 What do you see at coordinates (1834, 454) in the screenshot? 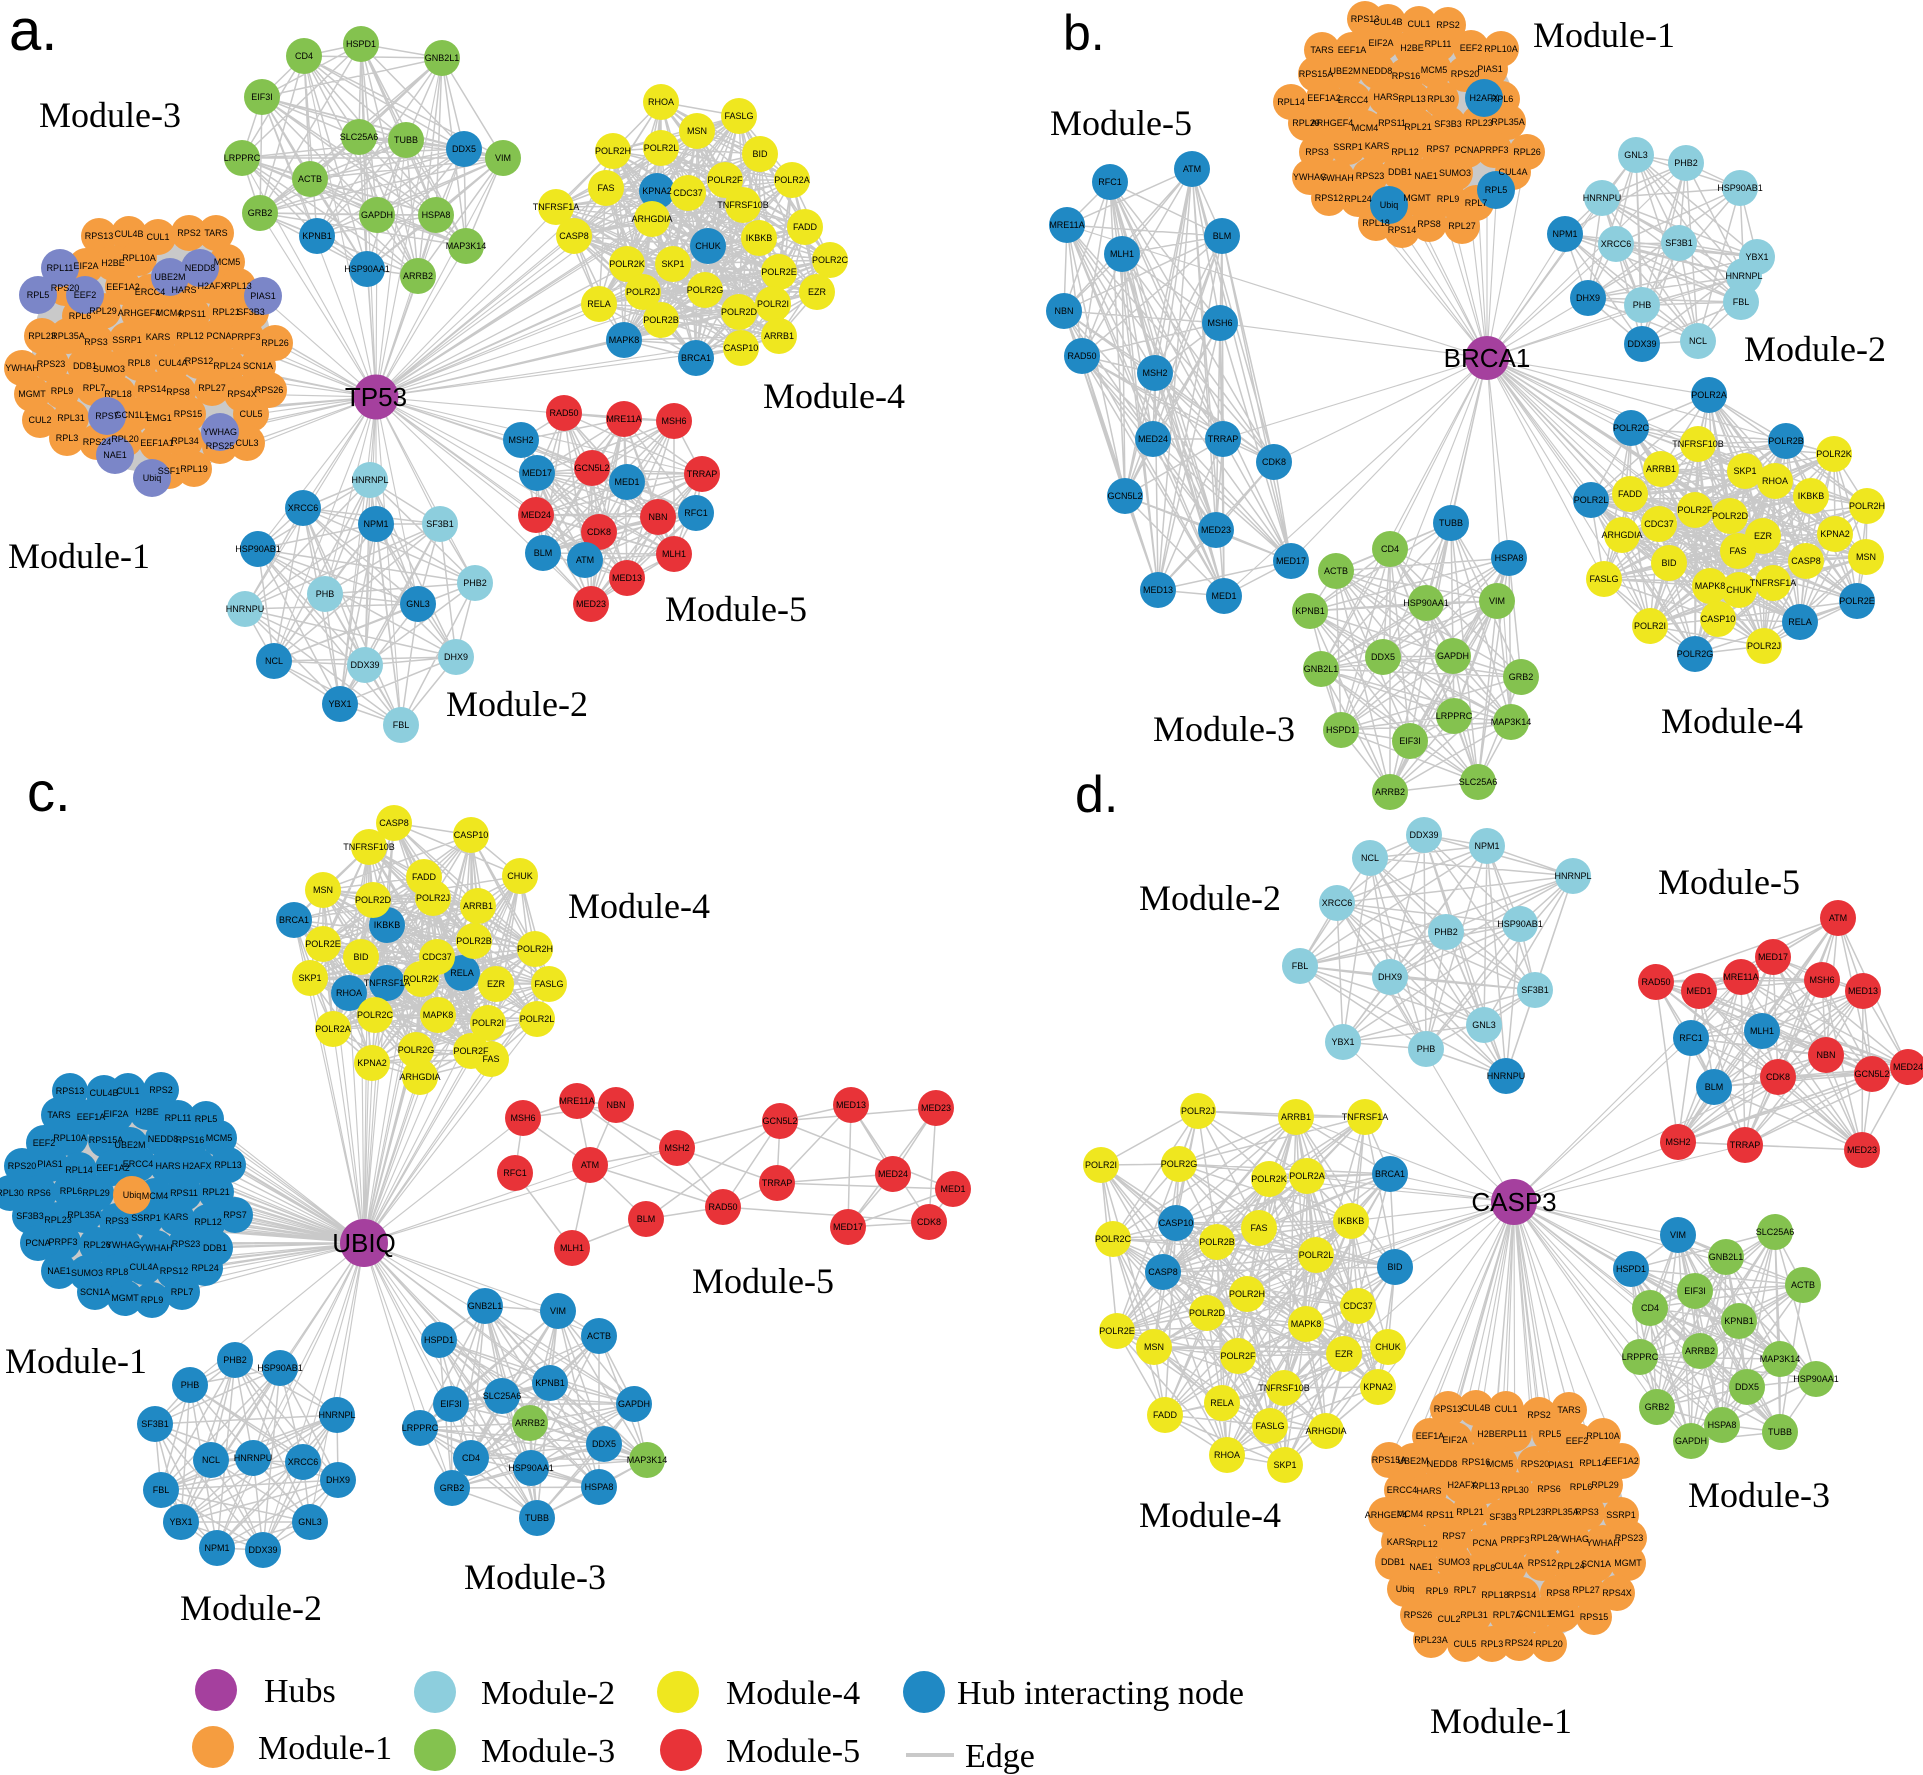
I see `svg-text: POLR2K` at bounding box center [1834, 454].